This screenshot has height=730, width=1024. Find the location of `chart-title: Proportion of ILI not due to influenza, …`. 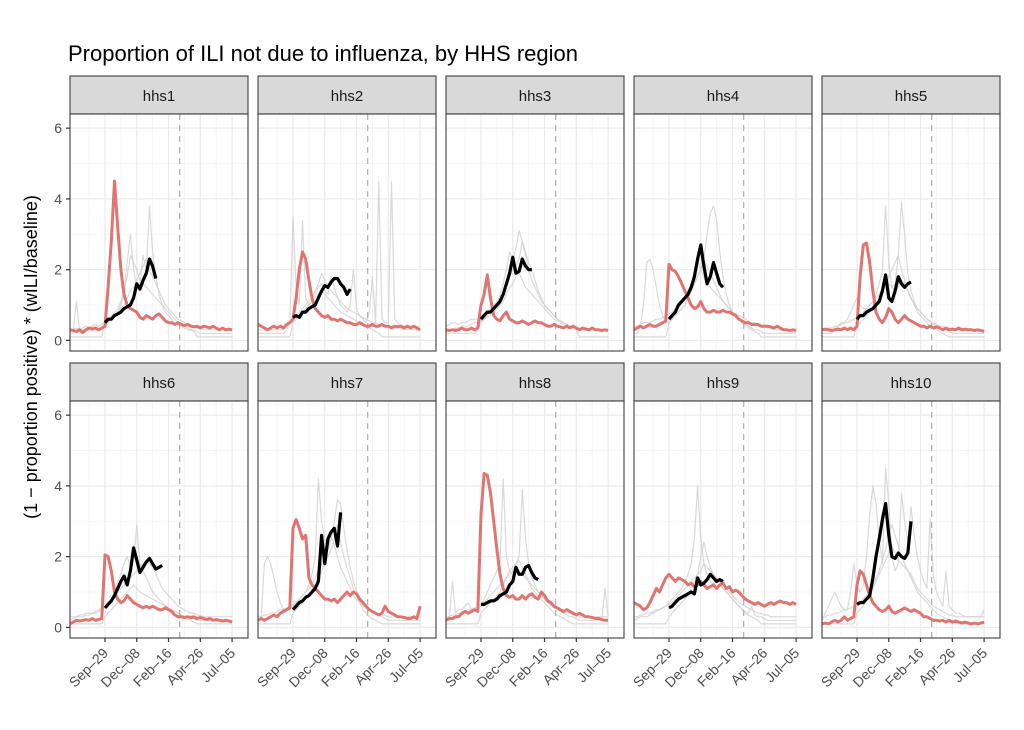

chart-title: Proportion of ILI not due to influenza, … is located at coordinates (323, 53).